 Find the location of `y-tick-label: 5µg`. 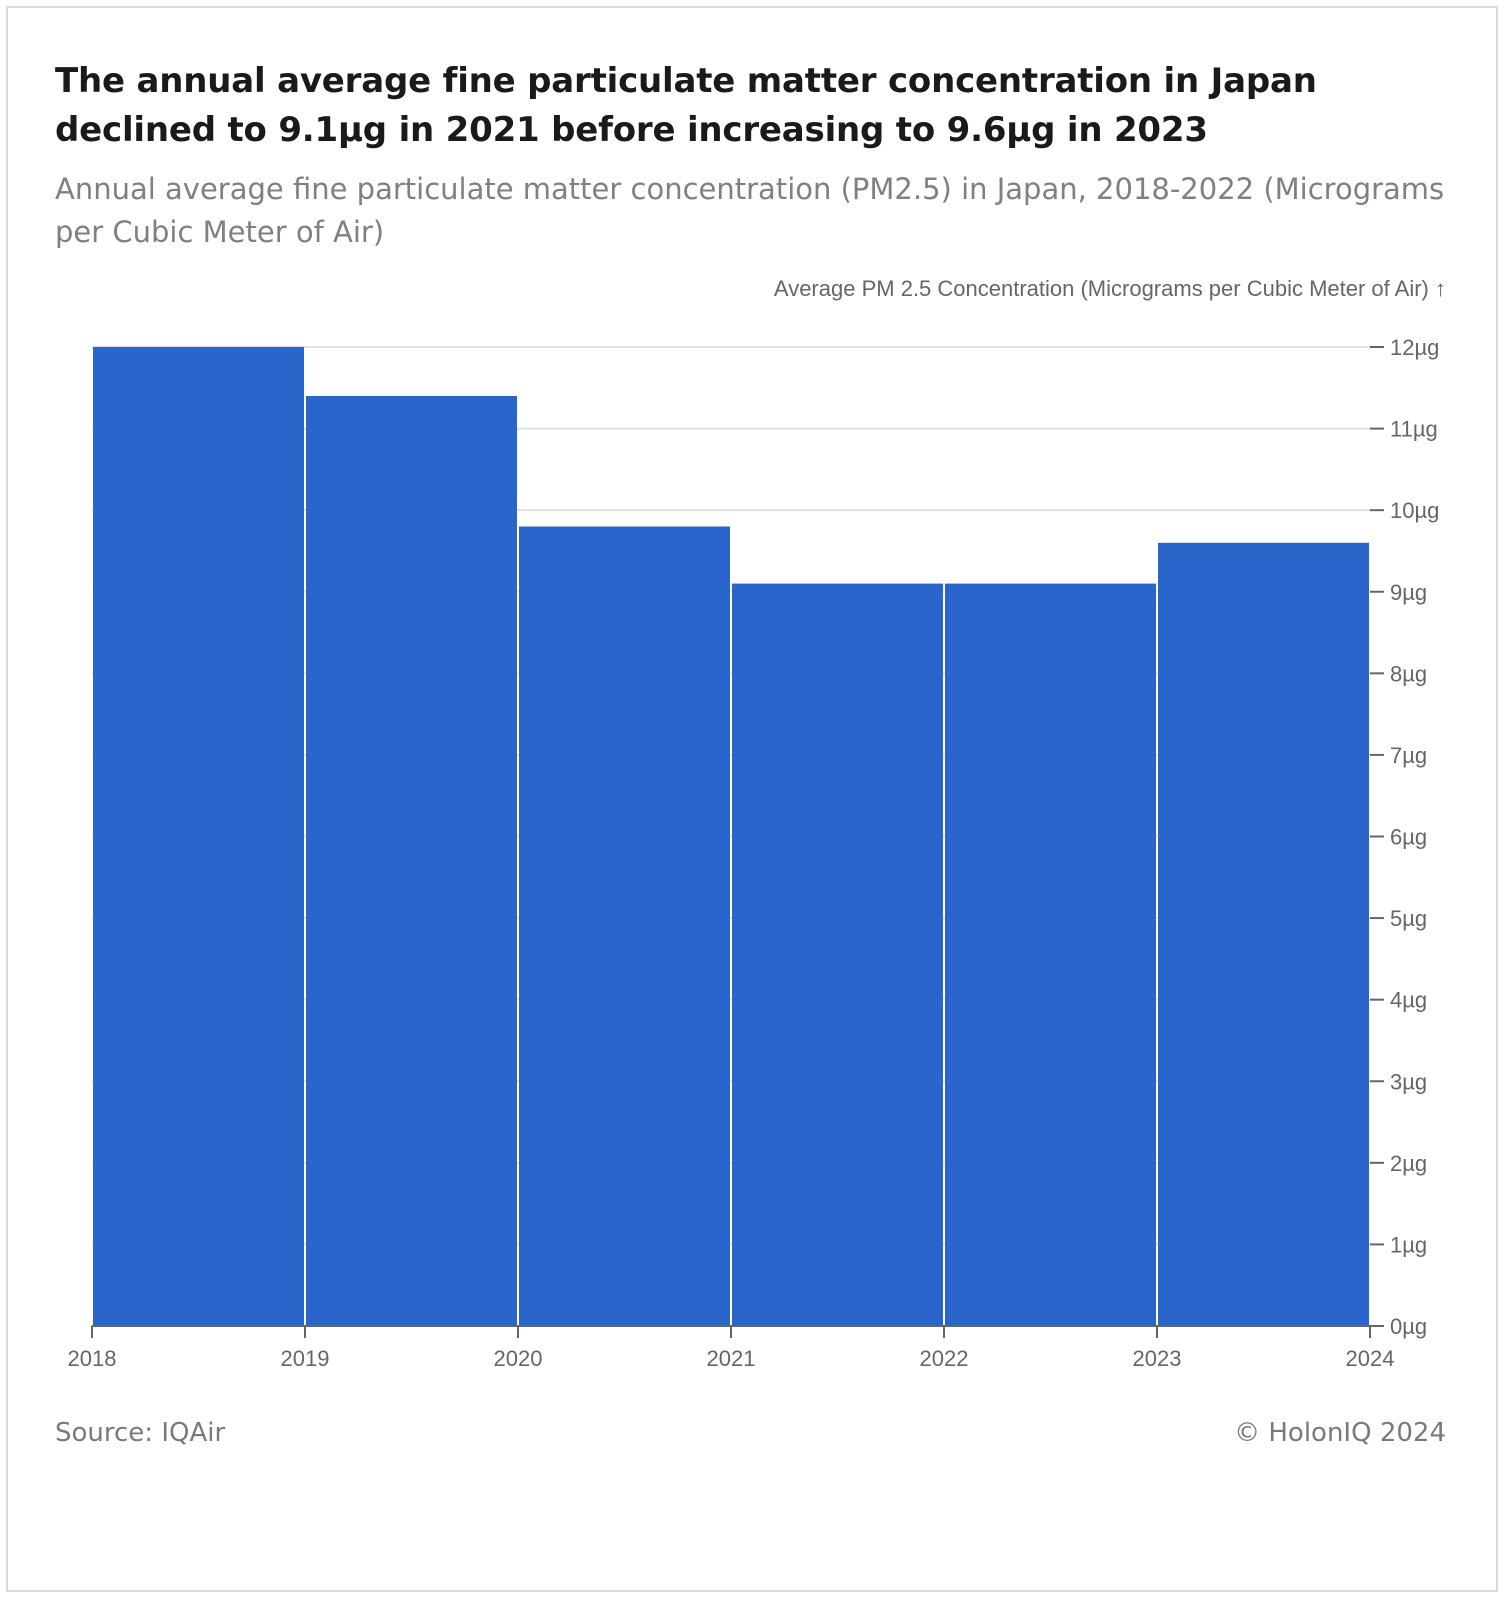

y-tick-label: 5µg is located at coordinates (1408, 918).